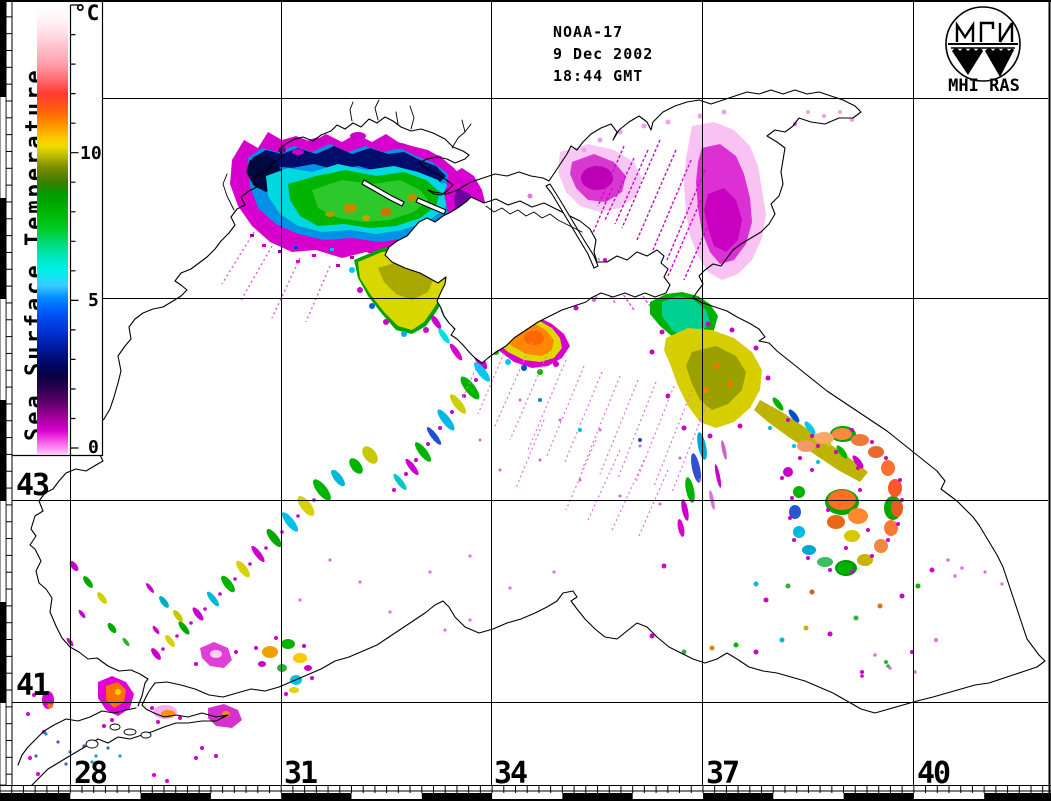  What do you see at coordinates (793, 618) in the screenshot?
I see `gyre-south-extension` at bounding box center [793, 618].